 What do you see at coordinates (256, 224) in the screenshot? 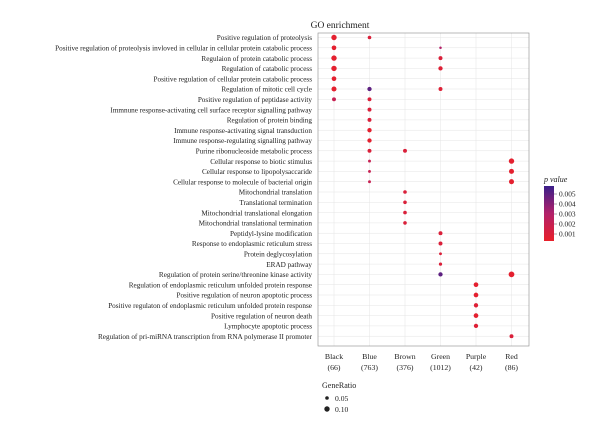
I see `term-label: Mitochondrial translational termination` at bounding box center [256, 224].